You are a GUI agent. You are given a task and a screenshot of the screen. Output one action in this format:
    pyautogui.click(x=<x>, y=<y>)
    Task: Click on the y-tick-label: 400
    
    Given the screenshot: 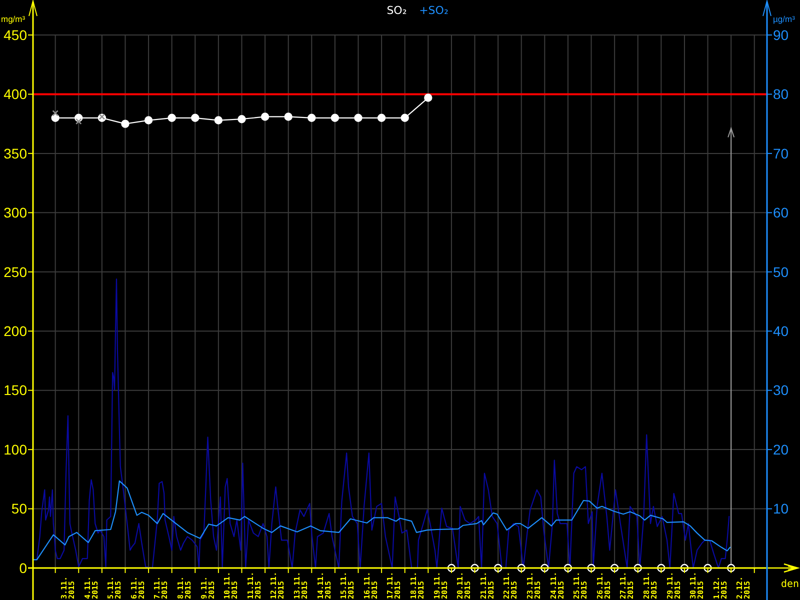 What is the action you would take?
    pyautogui.click(x=16, y=94)
    